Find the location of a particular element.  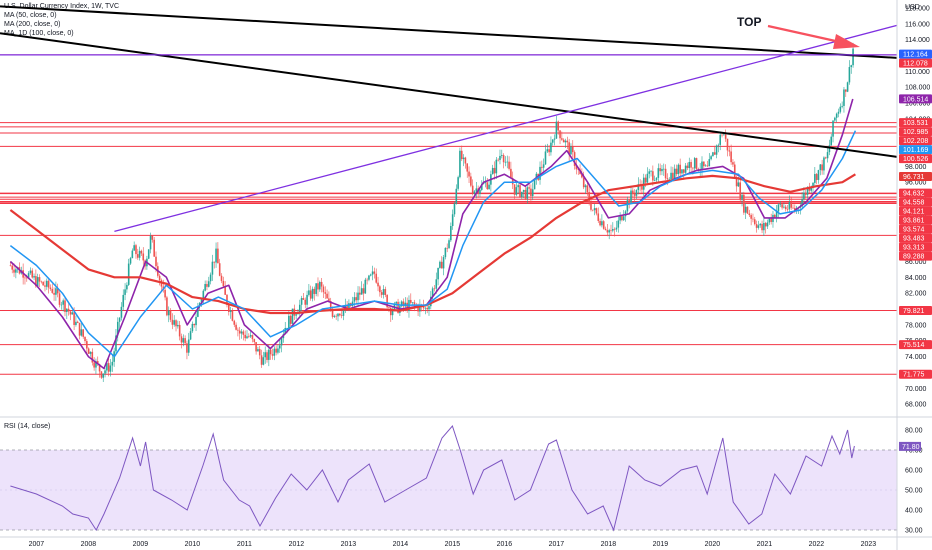

top-arrow-head is located at coordinates (846, 41).